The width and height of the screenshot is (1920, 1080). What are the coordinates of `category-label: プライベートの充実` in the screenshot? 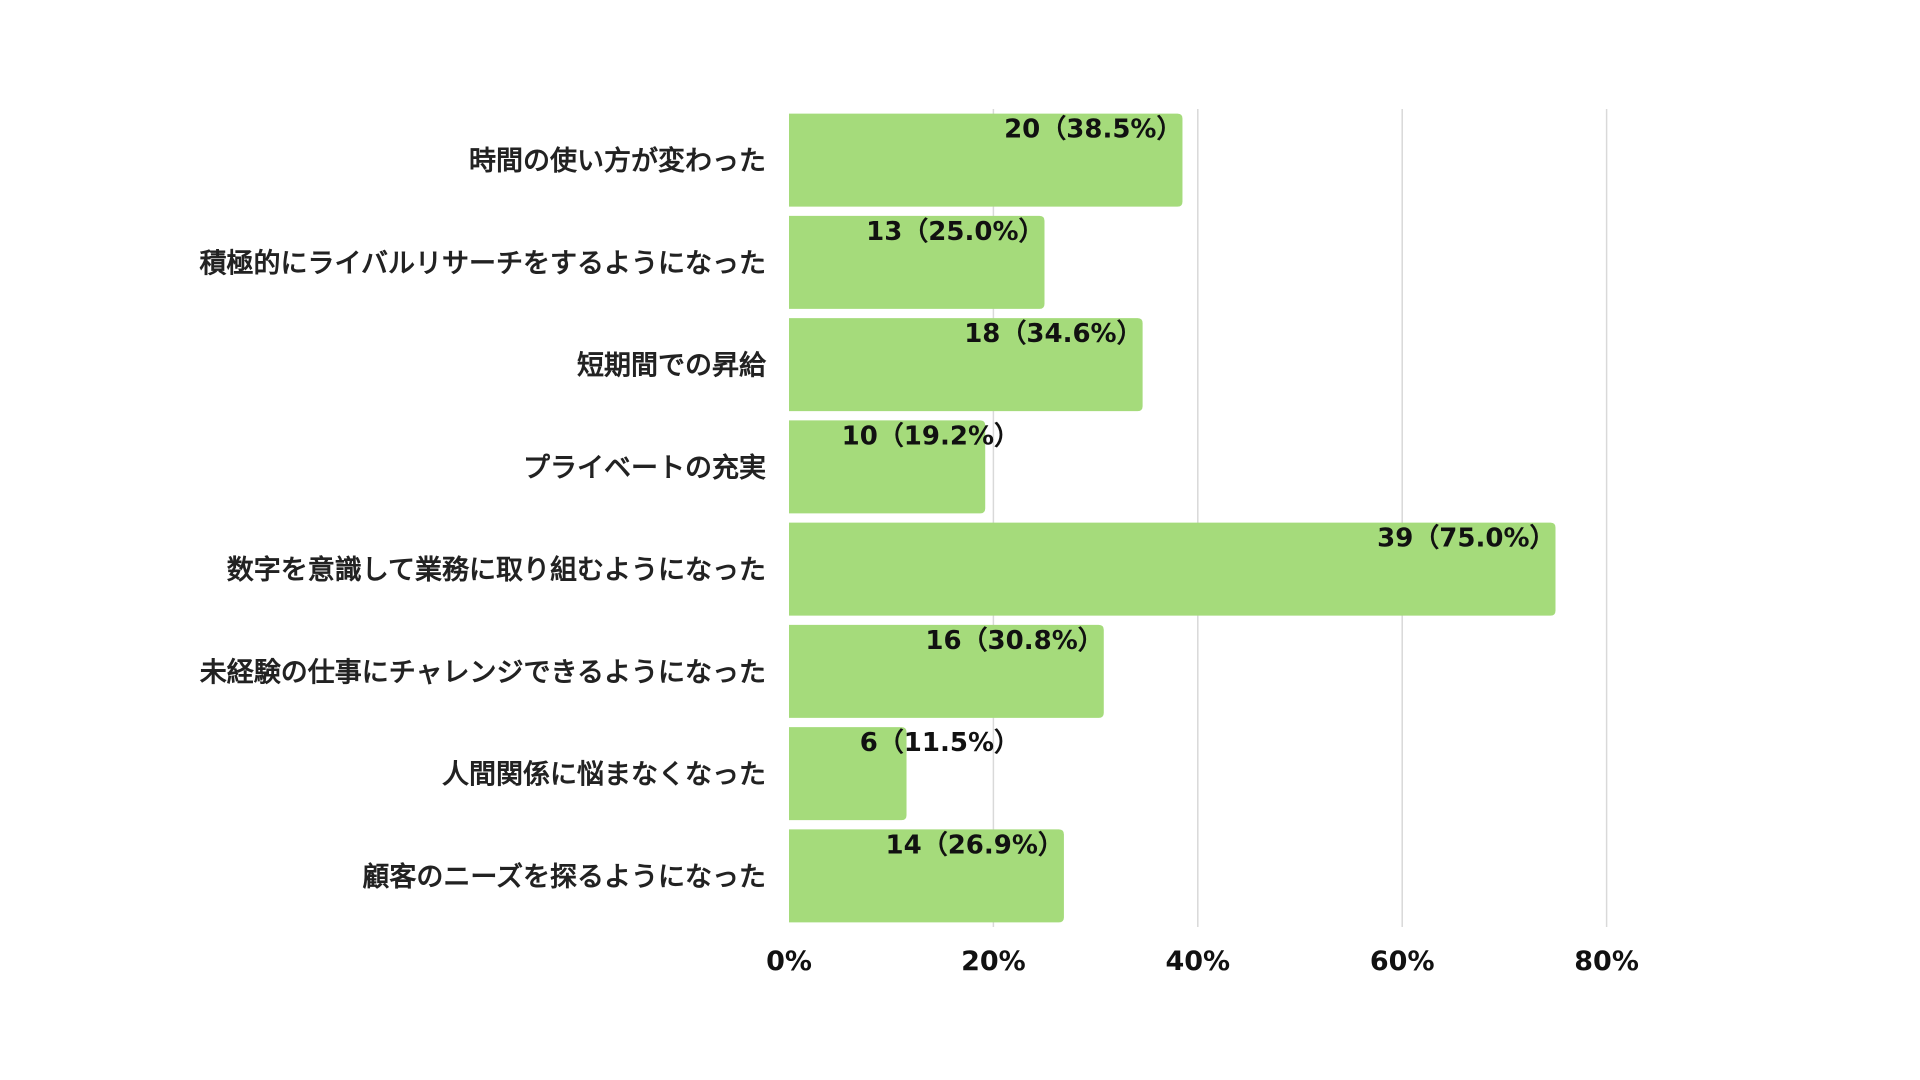 It's located at (644, 468).